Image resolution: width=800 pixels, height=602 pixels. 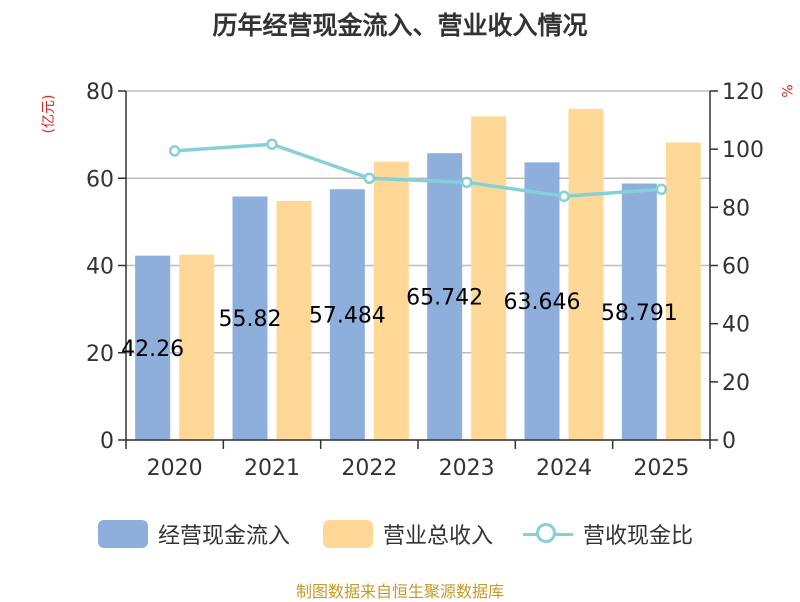 I want to click on data-label-cash-inflow: 57.484, so click(x=347, y=316).